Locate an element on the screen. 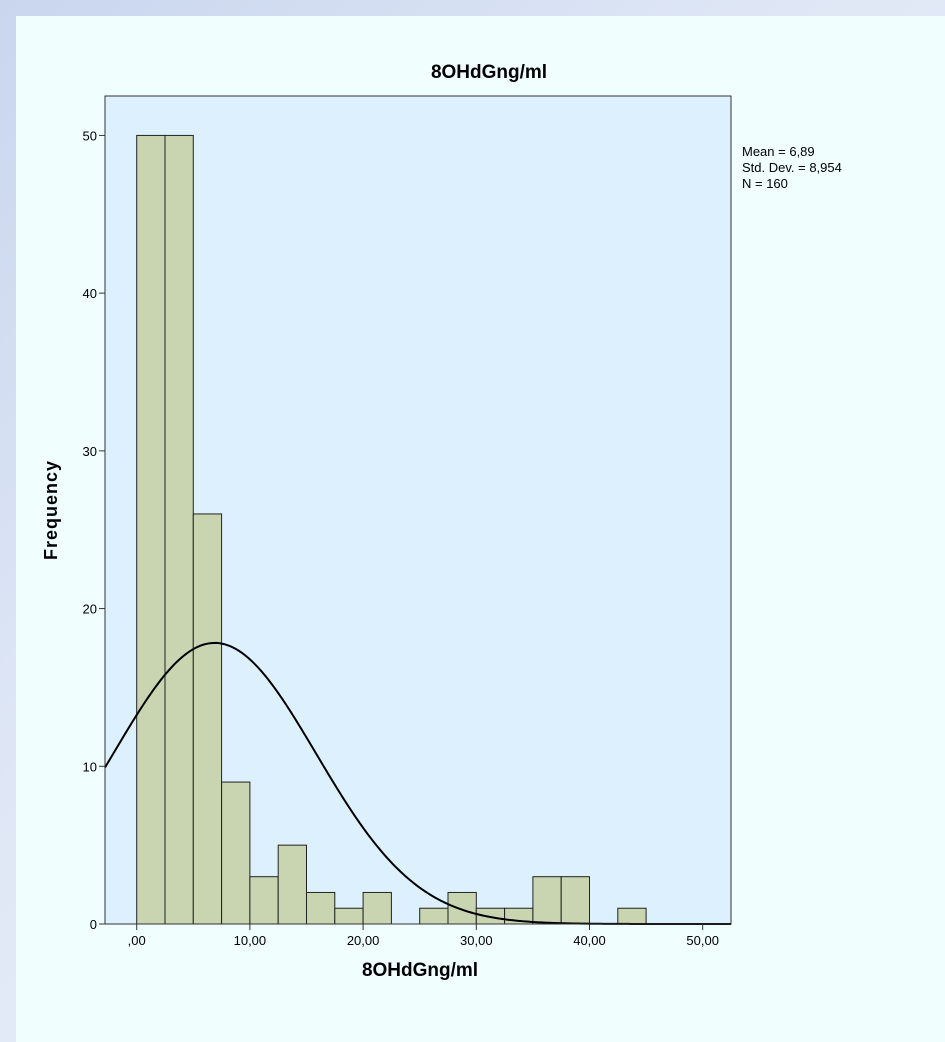 This screenshot has height=1042, width=945. x-axis: ,00 10,00 20,00 30,00 40,00 50,00 is located at coordinates (423, 936).